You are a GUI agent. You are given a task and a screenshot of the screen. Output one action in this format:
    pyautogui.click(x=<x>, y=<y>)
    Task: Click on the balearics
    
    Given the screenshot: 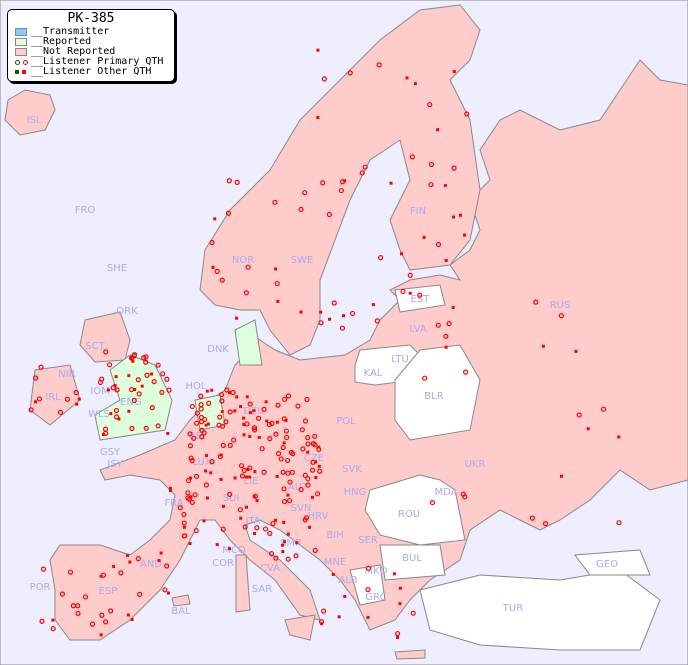 What is the action you would take?
    pyautogui.click(x=181, y=600)
    